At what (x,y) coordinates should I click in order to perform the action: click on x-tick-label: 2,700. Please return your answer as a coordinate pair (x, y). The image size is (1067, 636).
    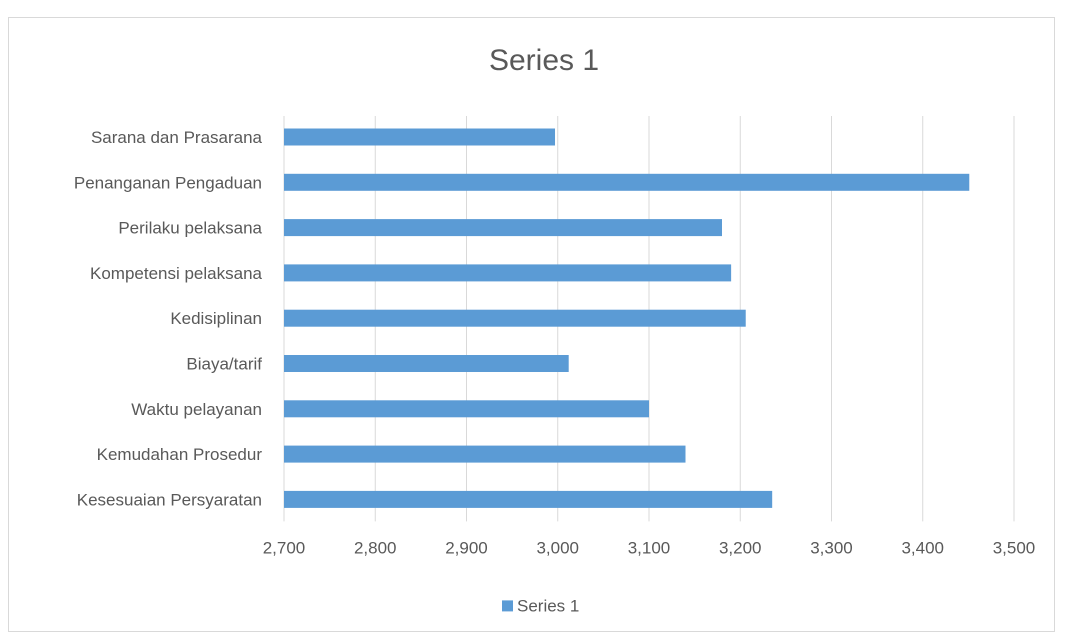
    Looking at the image, I should click on (284, 547).